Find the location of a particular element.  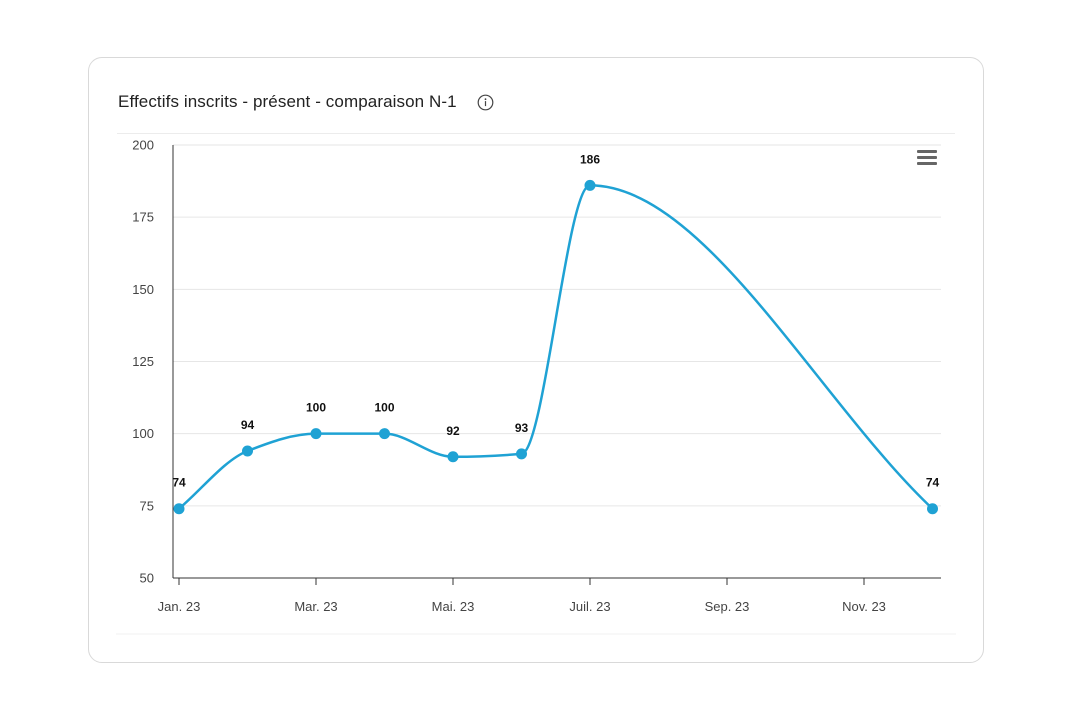

data-label: 186 is located at coordinates (590, 159).